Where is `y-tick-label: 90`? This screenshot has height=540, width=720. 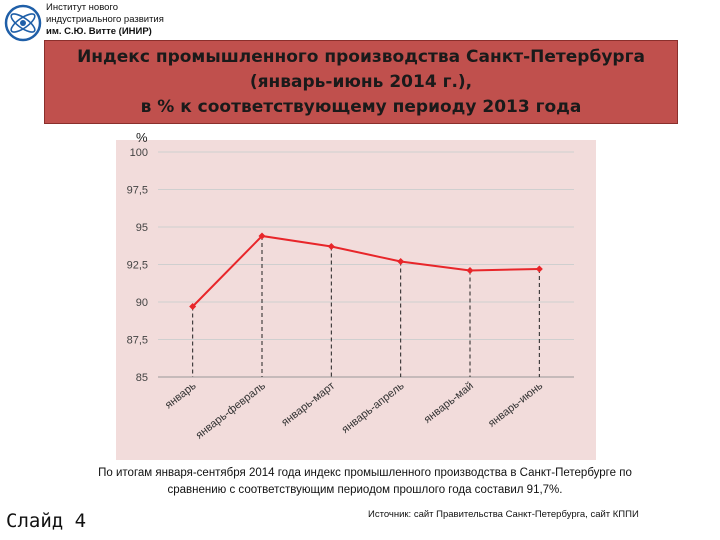 y-tick-label: 90 is located at coordinates (142, 303).